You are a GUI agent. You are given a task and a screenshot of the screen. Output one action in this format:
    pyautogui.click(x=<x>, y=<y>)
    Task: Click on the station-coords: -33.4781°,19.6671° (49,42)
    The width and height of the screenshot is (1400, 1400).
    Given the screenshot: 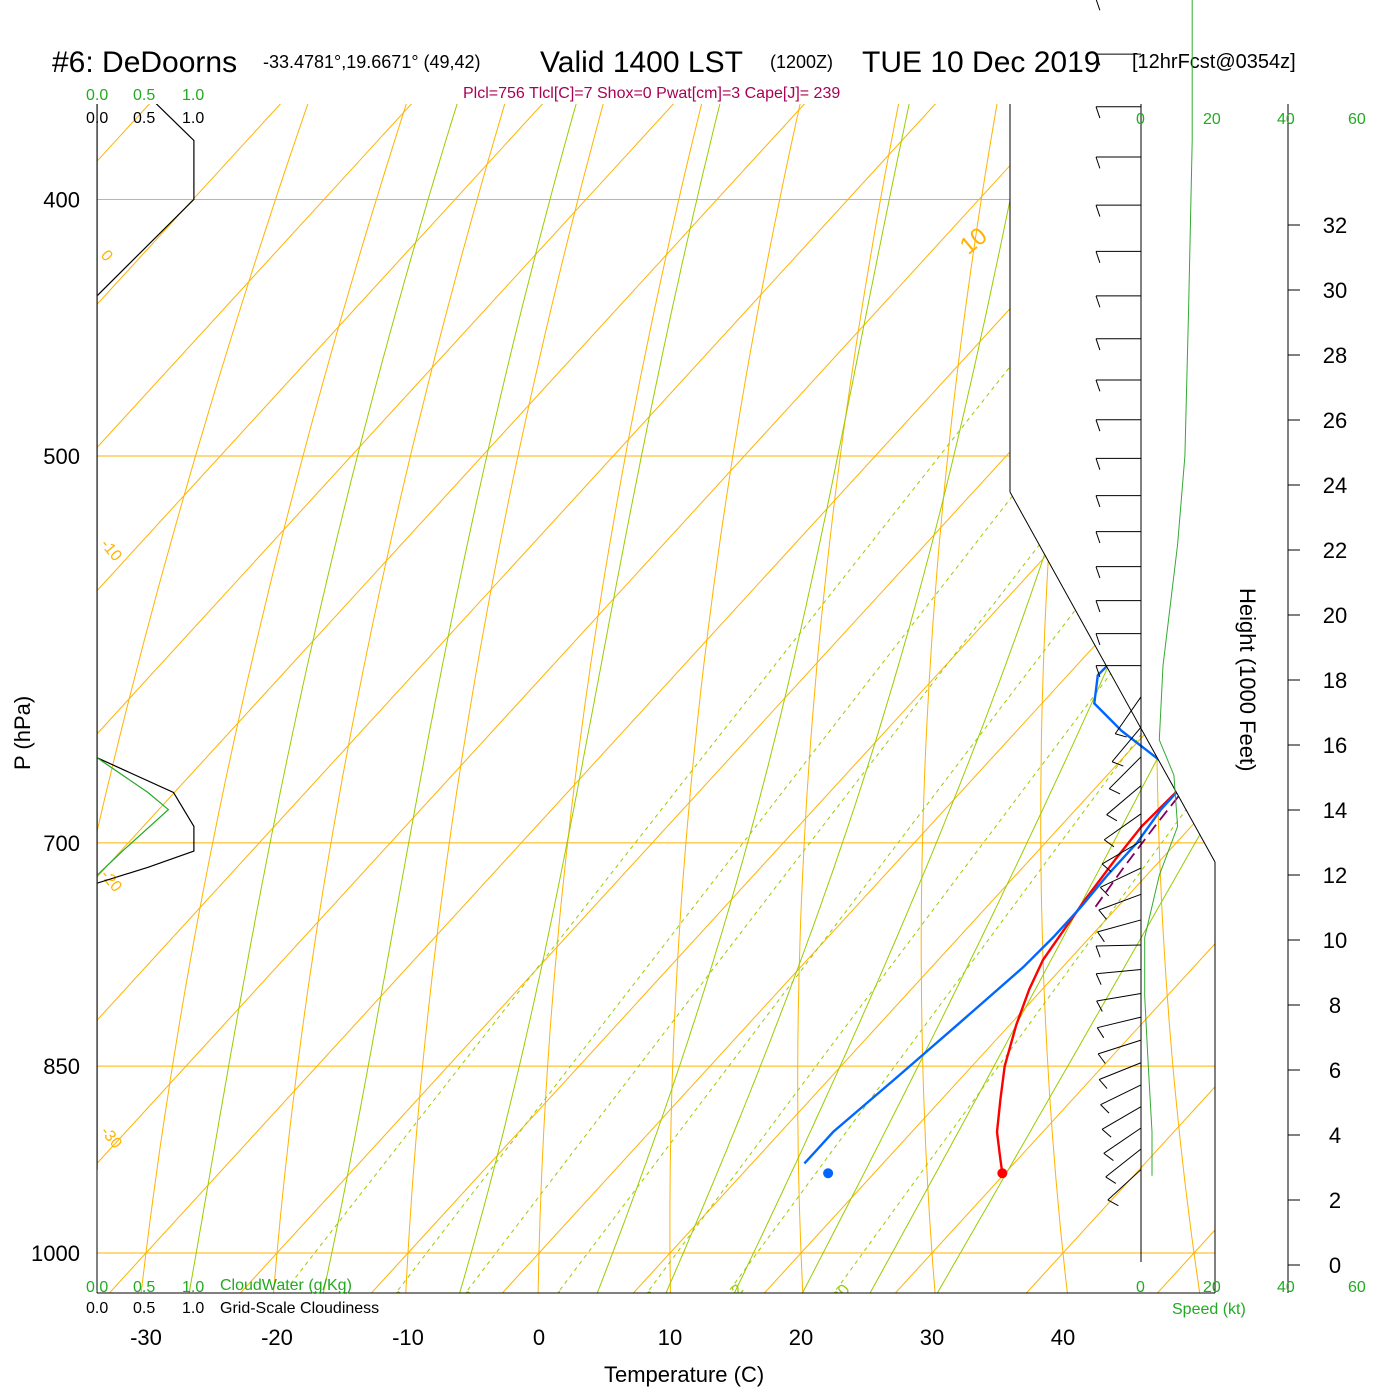 What is the action you would take?
    pyautogui.click(x=372, y=62)
    